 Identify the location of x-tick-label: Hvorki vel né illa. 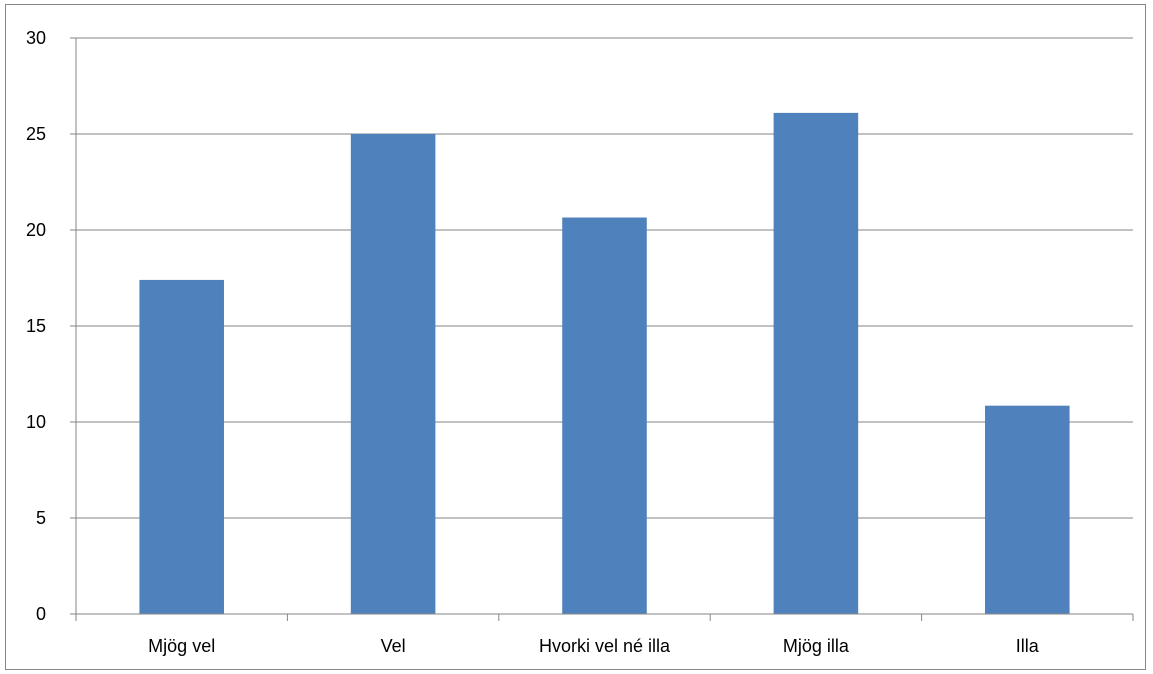
(605, 646).